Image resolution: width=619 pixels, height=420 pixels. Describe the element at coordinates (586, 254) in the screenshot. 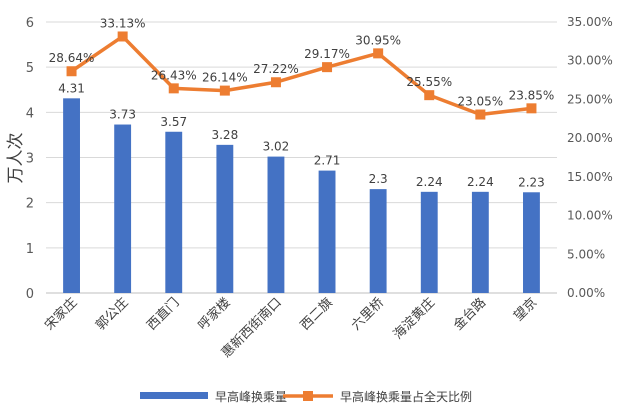

I see `y2-tick-label: 5.00%` at that location.